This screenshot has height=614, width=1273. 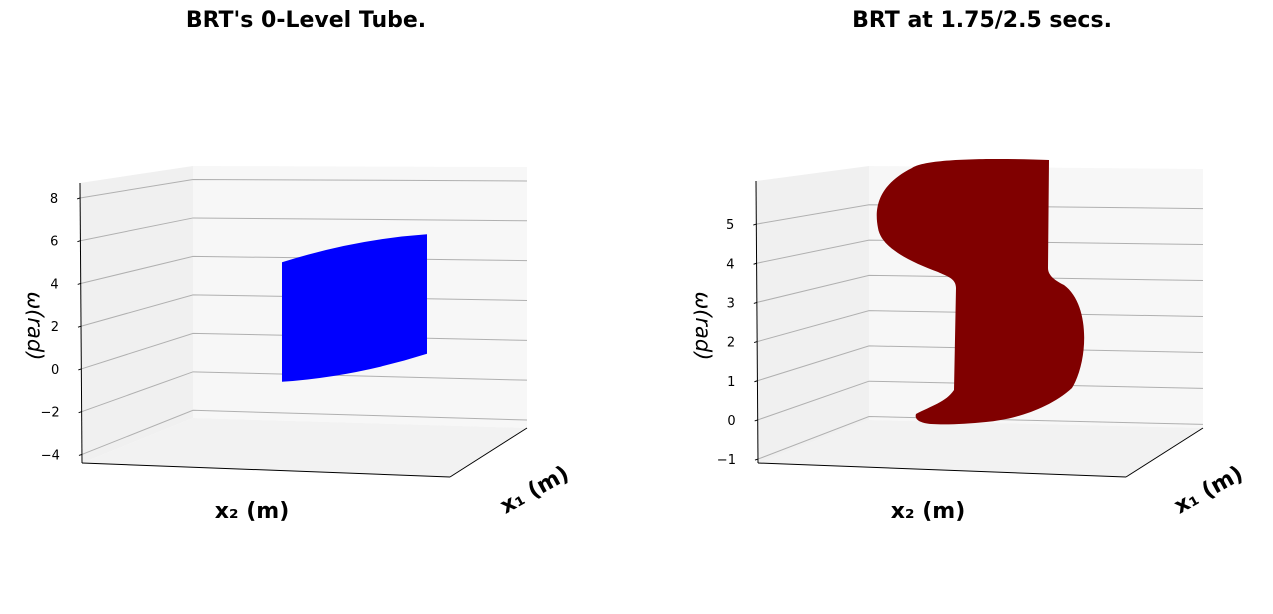 What do you see at coordinates (54, 199) in the screenshot?
I see `z-tick-label: 8` at bounding box center [54, 199].